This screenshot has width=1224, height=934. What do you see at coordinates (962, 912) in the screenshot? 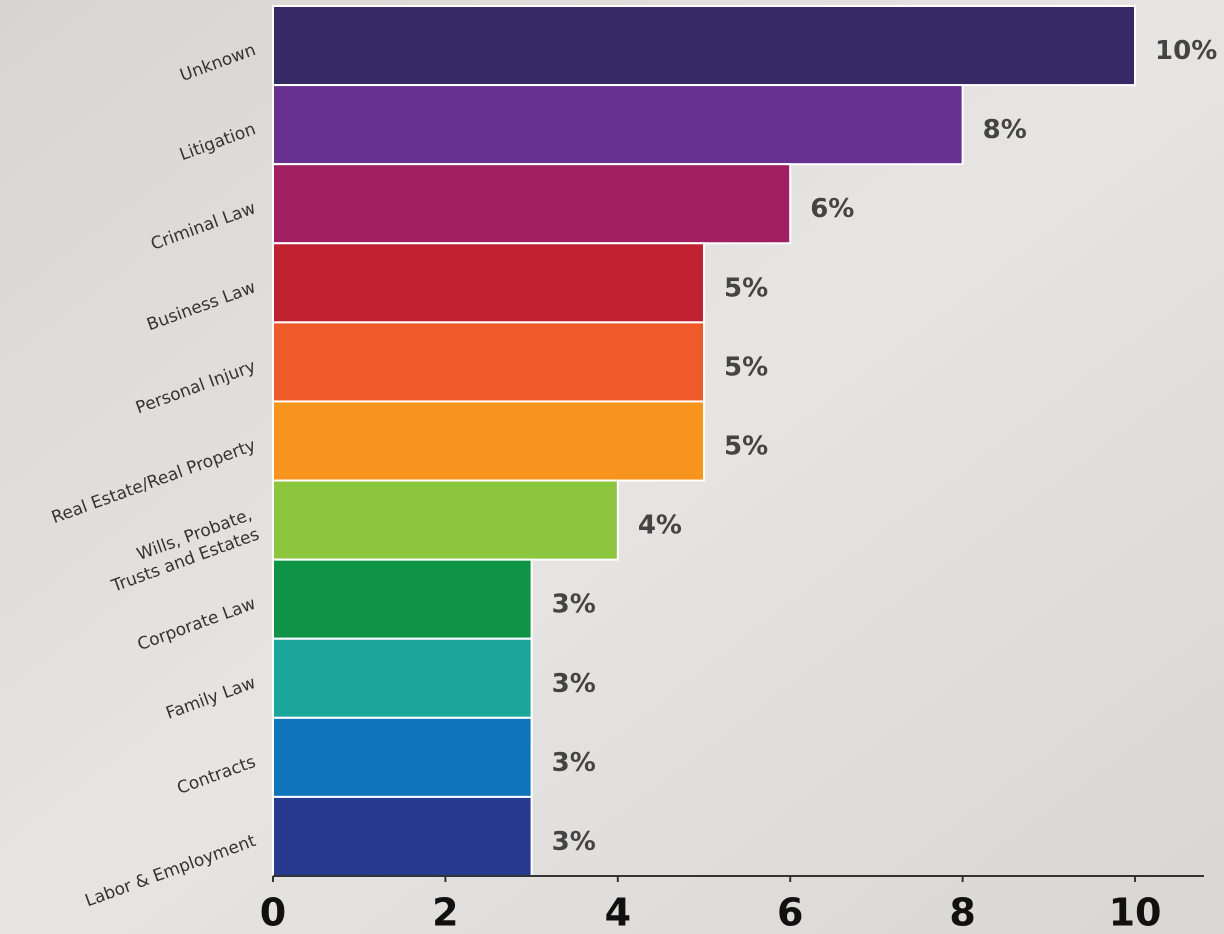
I see `x-tick-label: 8` at bounding box center [962, 912].